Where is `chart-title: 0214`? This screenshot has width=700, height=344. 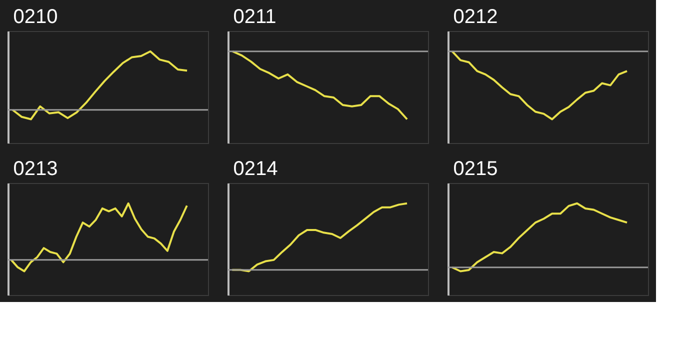 chart-title: 0214 is located at coordinates (255, 169).